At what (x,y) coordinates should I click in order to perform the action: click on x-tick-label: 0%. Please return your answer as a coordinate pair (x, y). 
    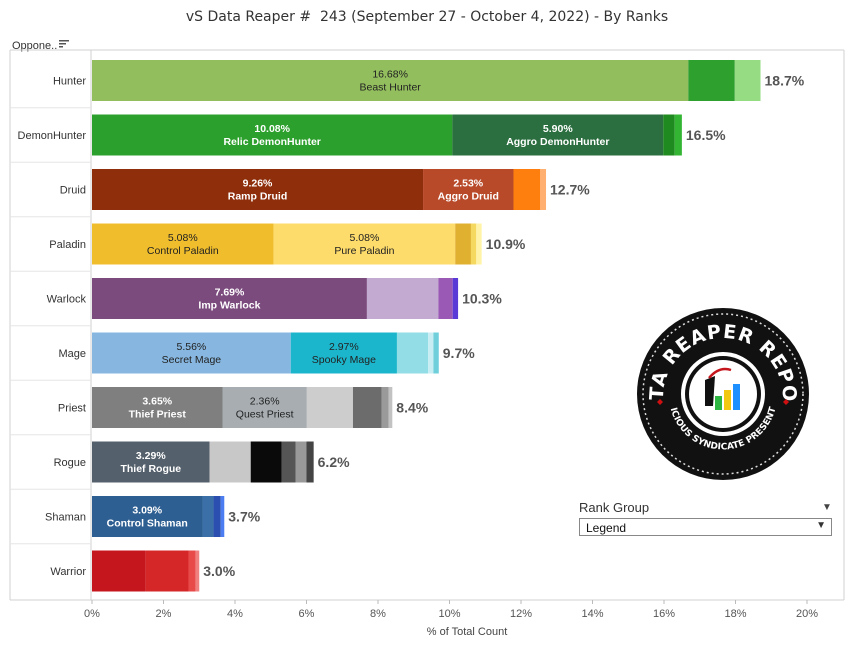
    Looking at the image, I should click on (92, 614).